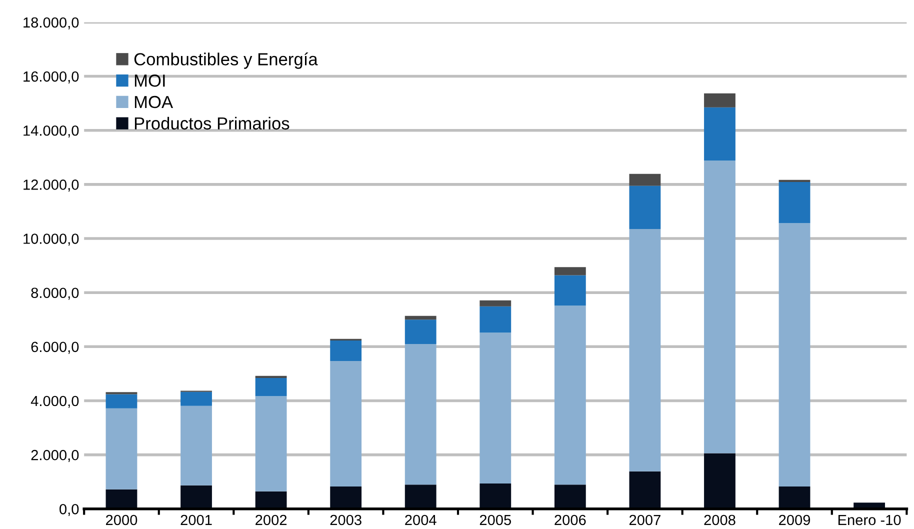 The image size is (914, 529). What do you see at coordinates (149, 80) in the screenshot?
I see `legend-label: MOI` at bounding box center [149, 80].